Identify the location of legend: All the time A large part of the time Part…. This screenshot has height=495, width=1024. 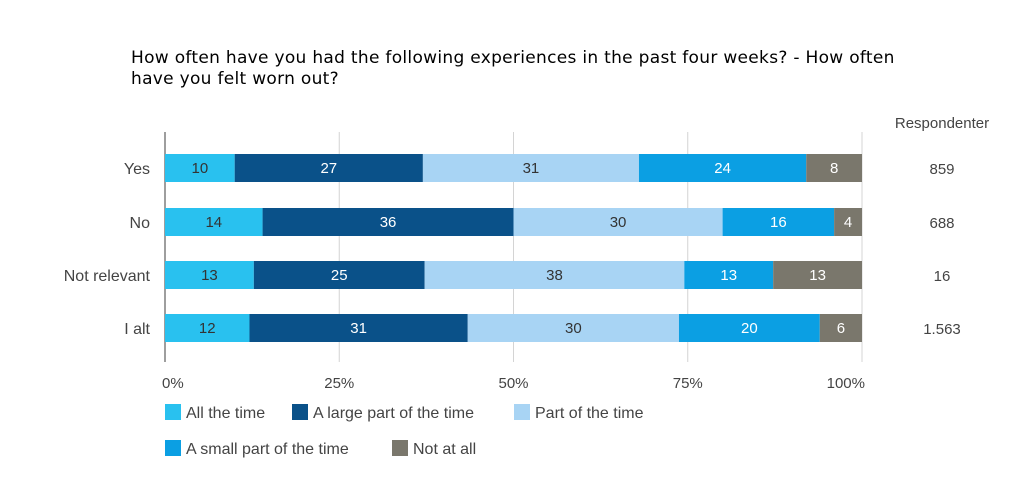
(404, 431).